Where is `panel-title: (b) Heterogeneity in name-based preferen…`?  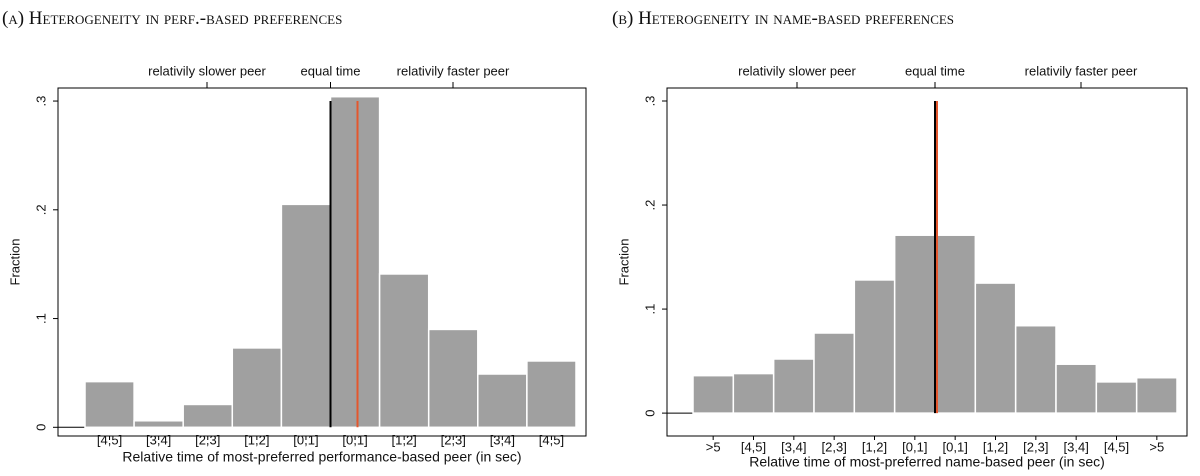 panel-title: (b) Heterogeneity in name-based preferen… is located at coordinates (783, 18).